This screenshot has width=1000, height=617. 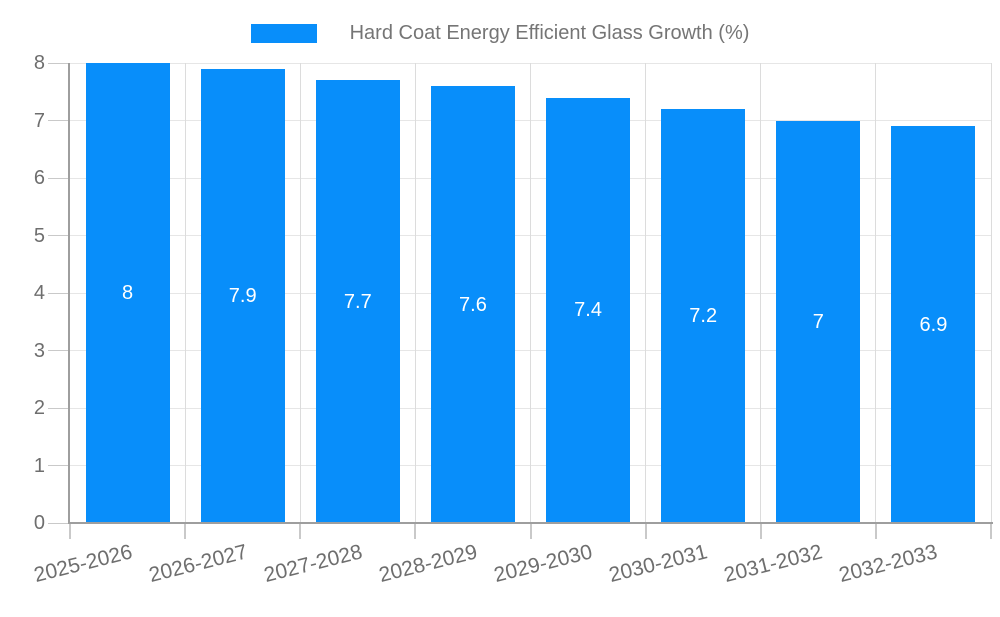 I want to click on legend-swatch-icon, so click(x=283, y=33).